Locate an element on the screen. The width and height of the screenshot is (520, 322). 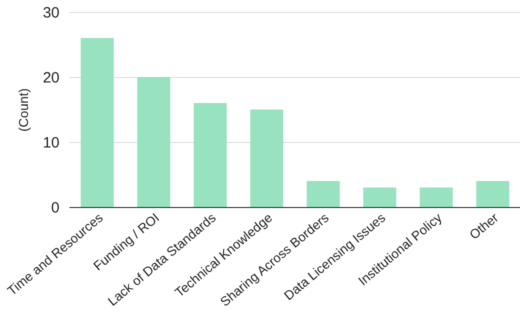
y-axis-title: (Count) is located at coordinates (23, 110).